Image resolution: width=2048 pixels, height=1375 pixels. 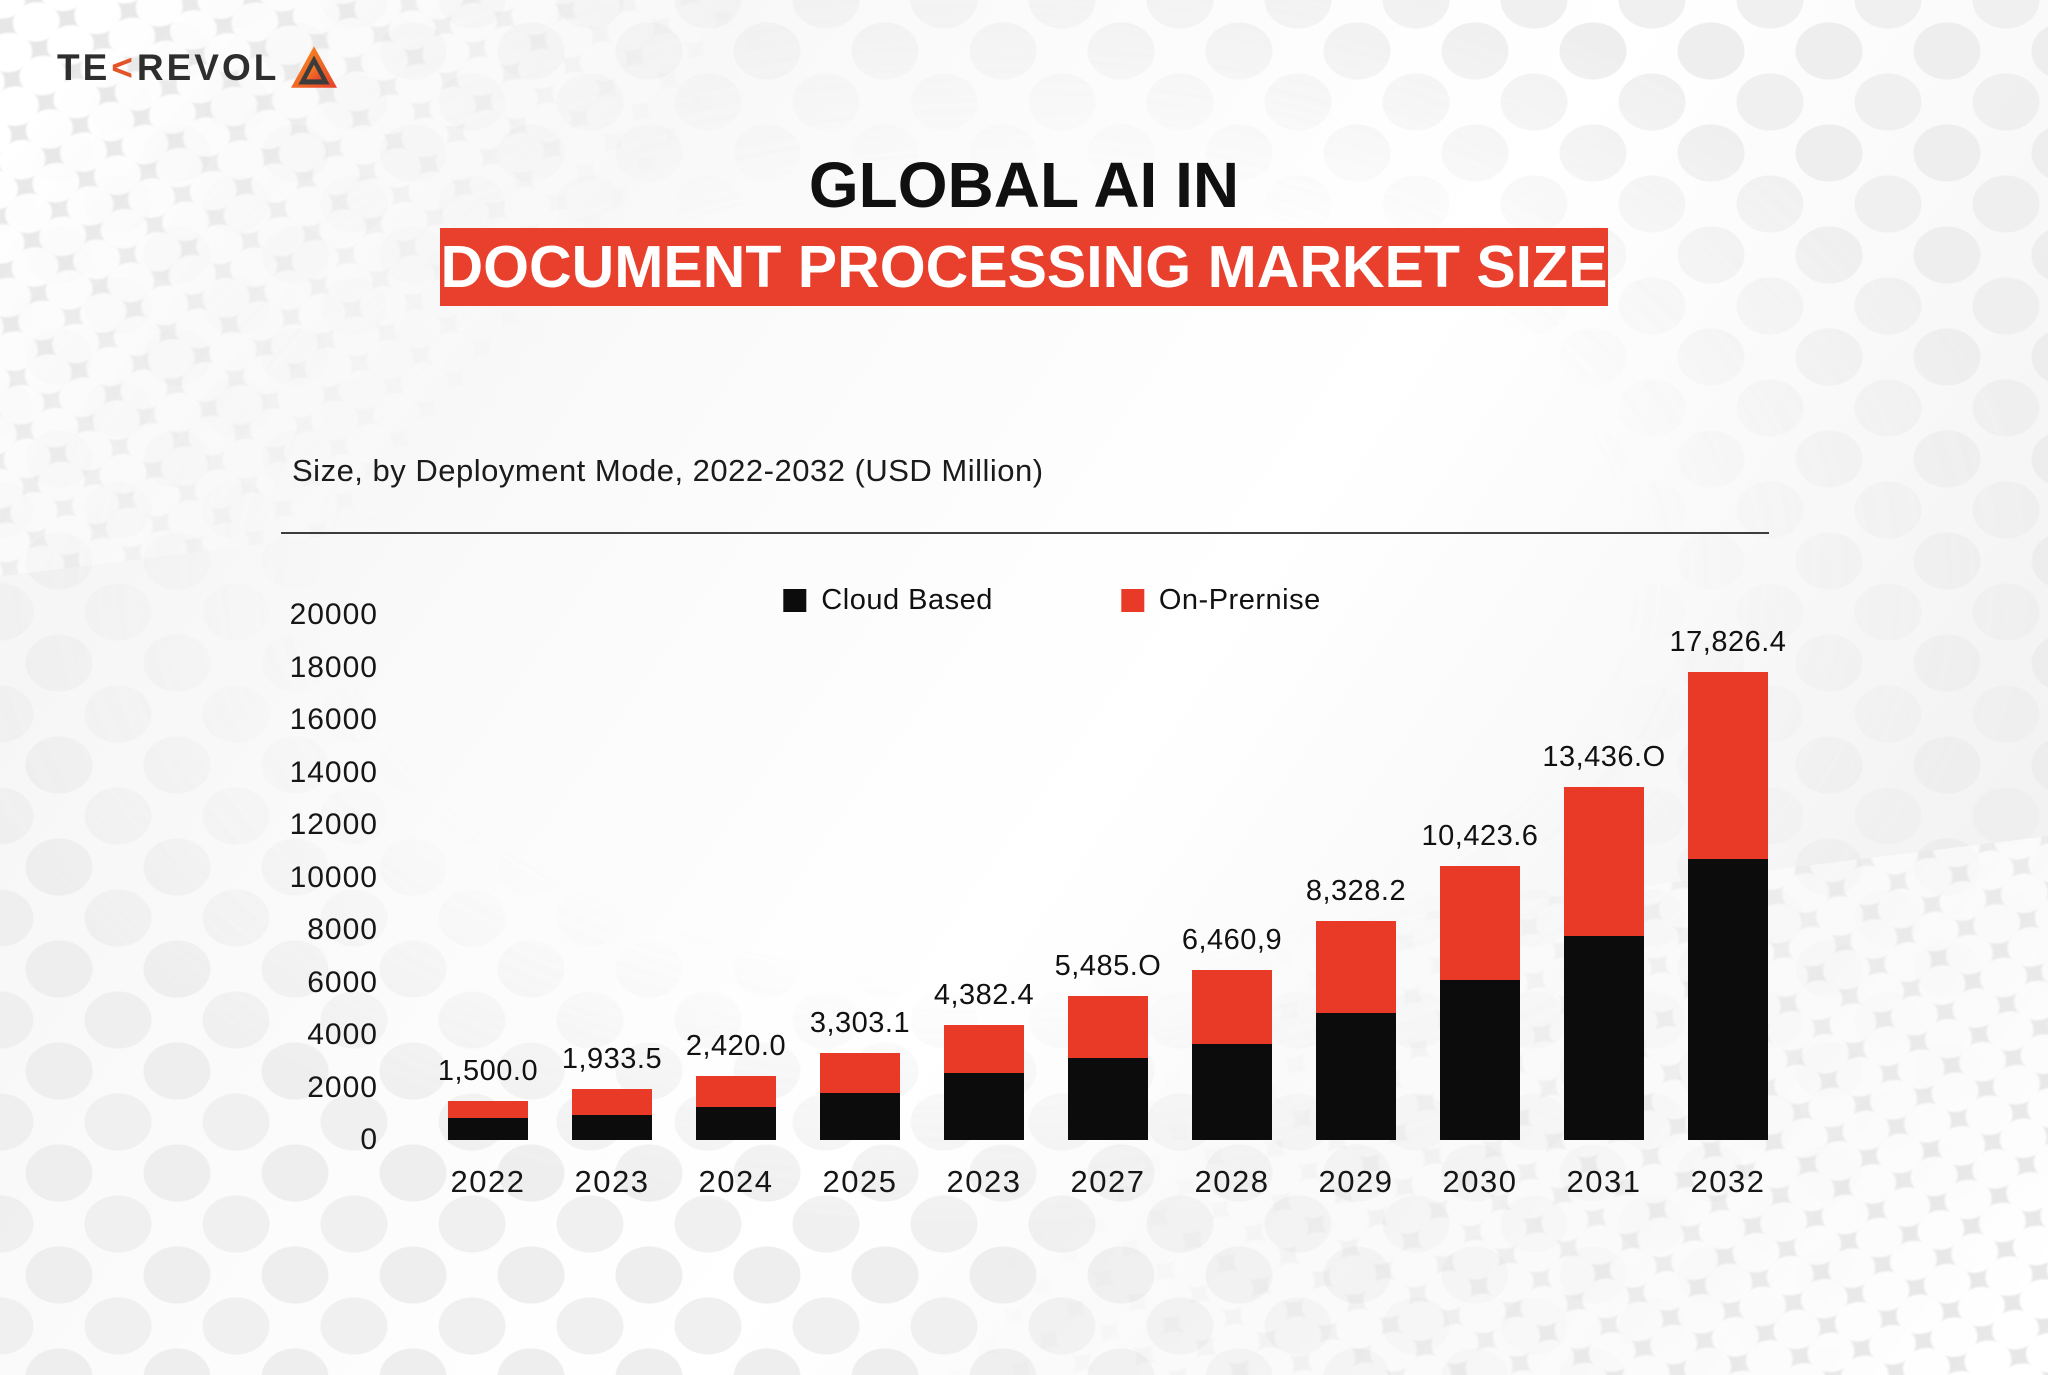 What do you see at coordinates (333, 824) in the screenshot?
I see `y-axis-tick-label: 12000` at bounding box center [333, 824].